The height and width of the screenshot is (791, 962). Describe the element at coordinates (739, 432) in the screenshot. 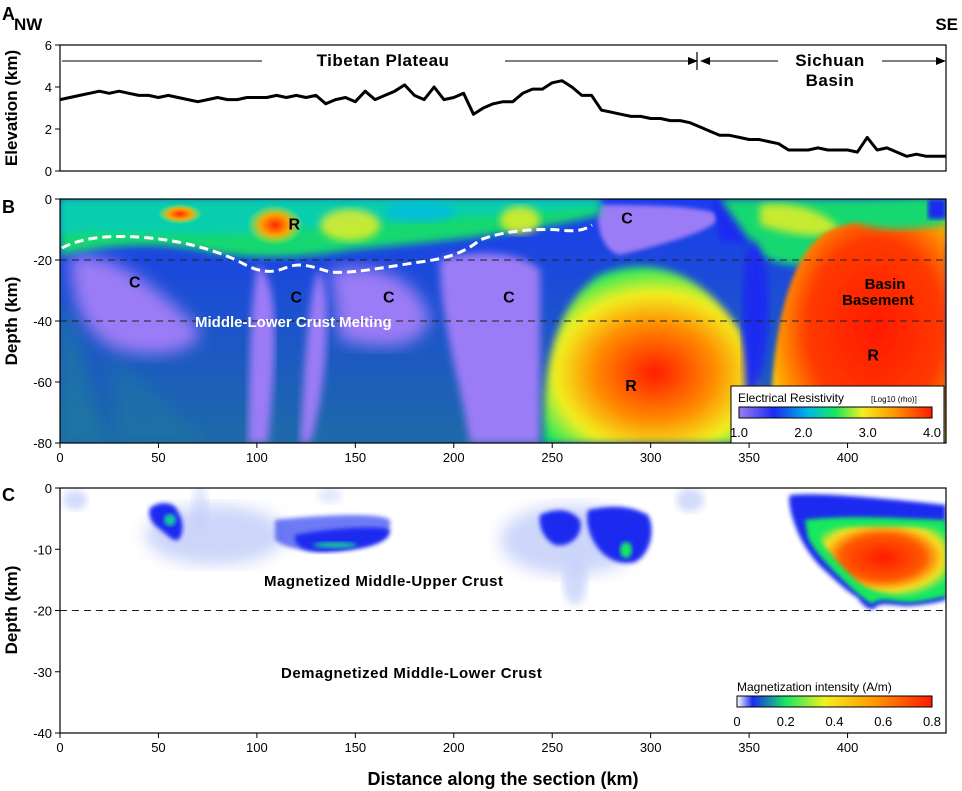

I see `colorbar-tick-label: 1.0` at that location.